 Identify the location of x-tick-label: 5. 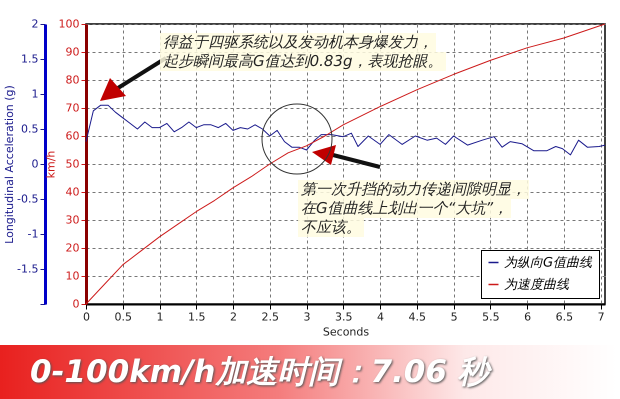
(454, 317).